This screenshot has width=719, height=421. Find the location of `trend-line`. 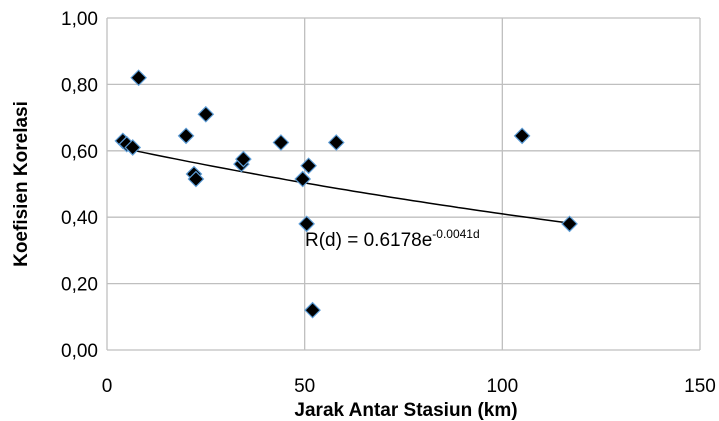

trend-line is located at coordinates (346, 185).